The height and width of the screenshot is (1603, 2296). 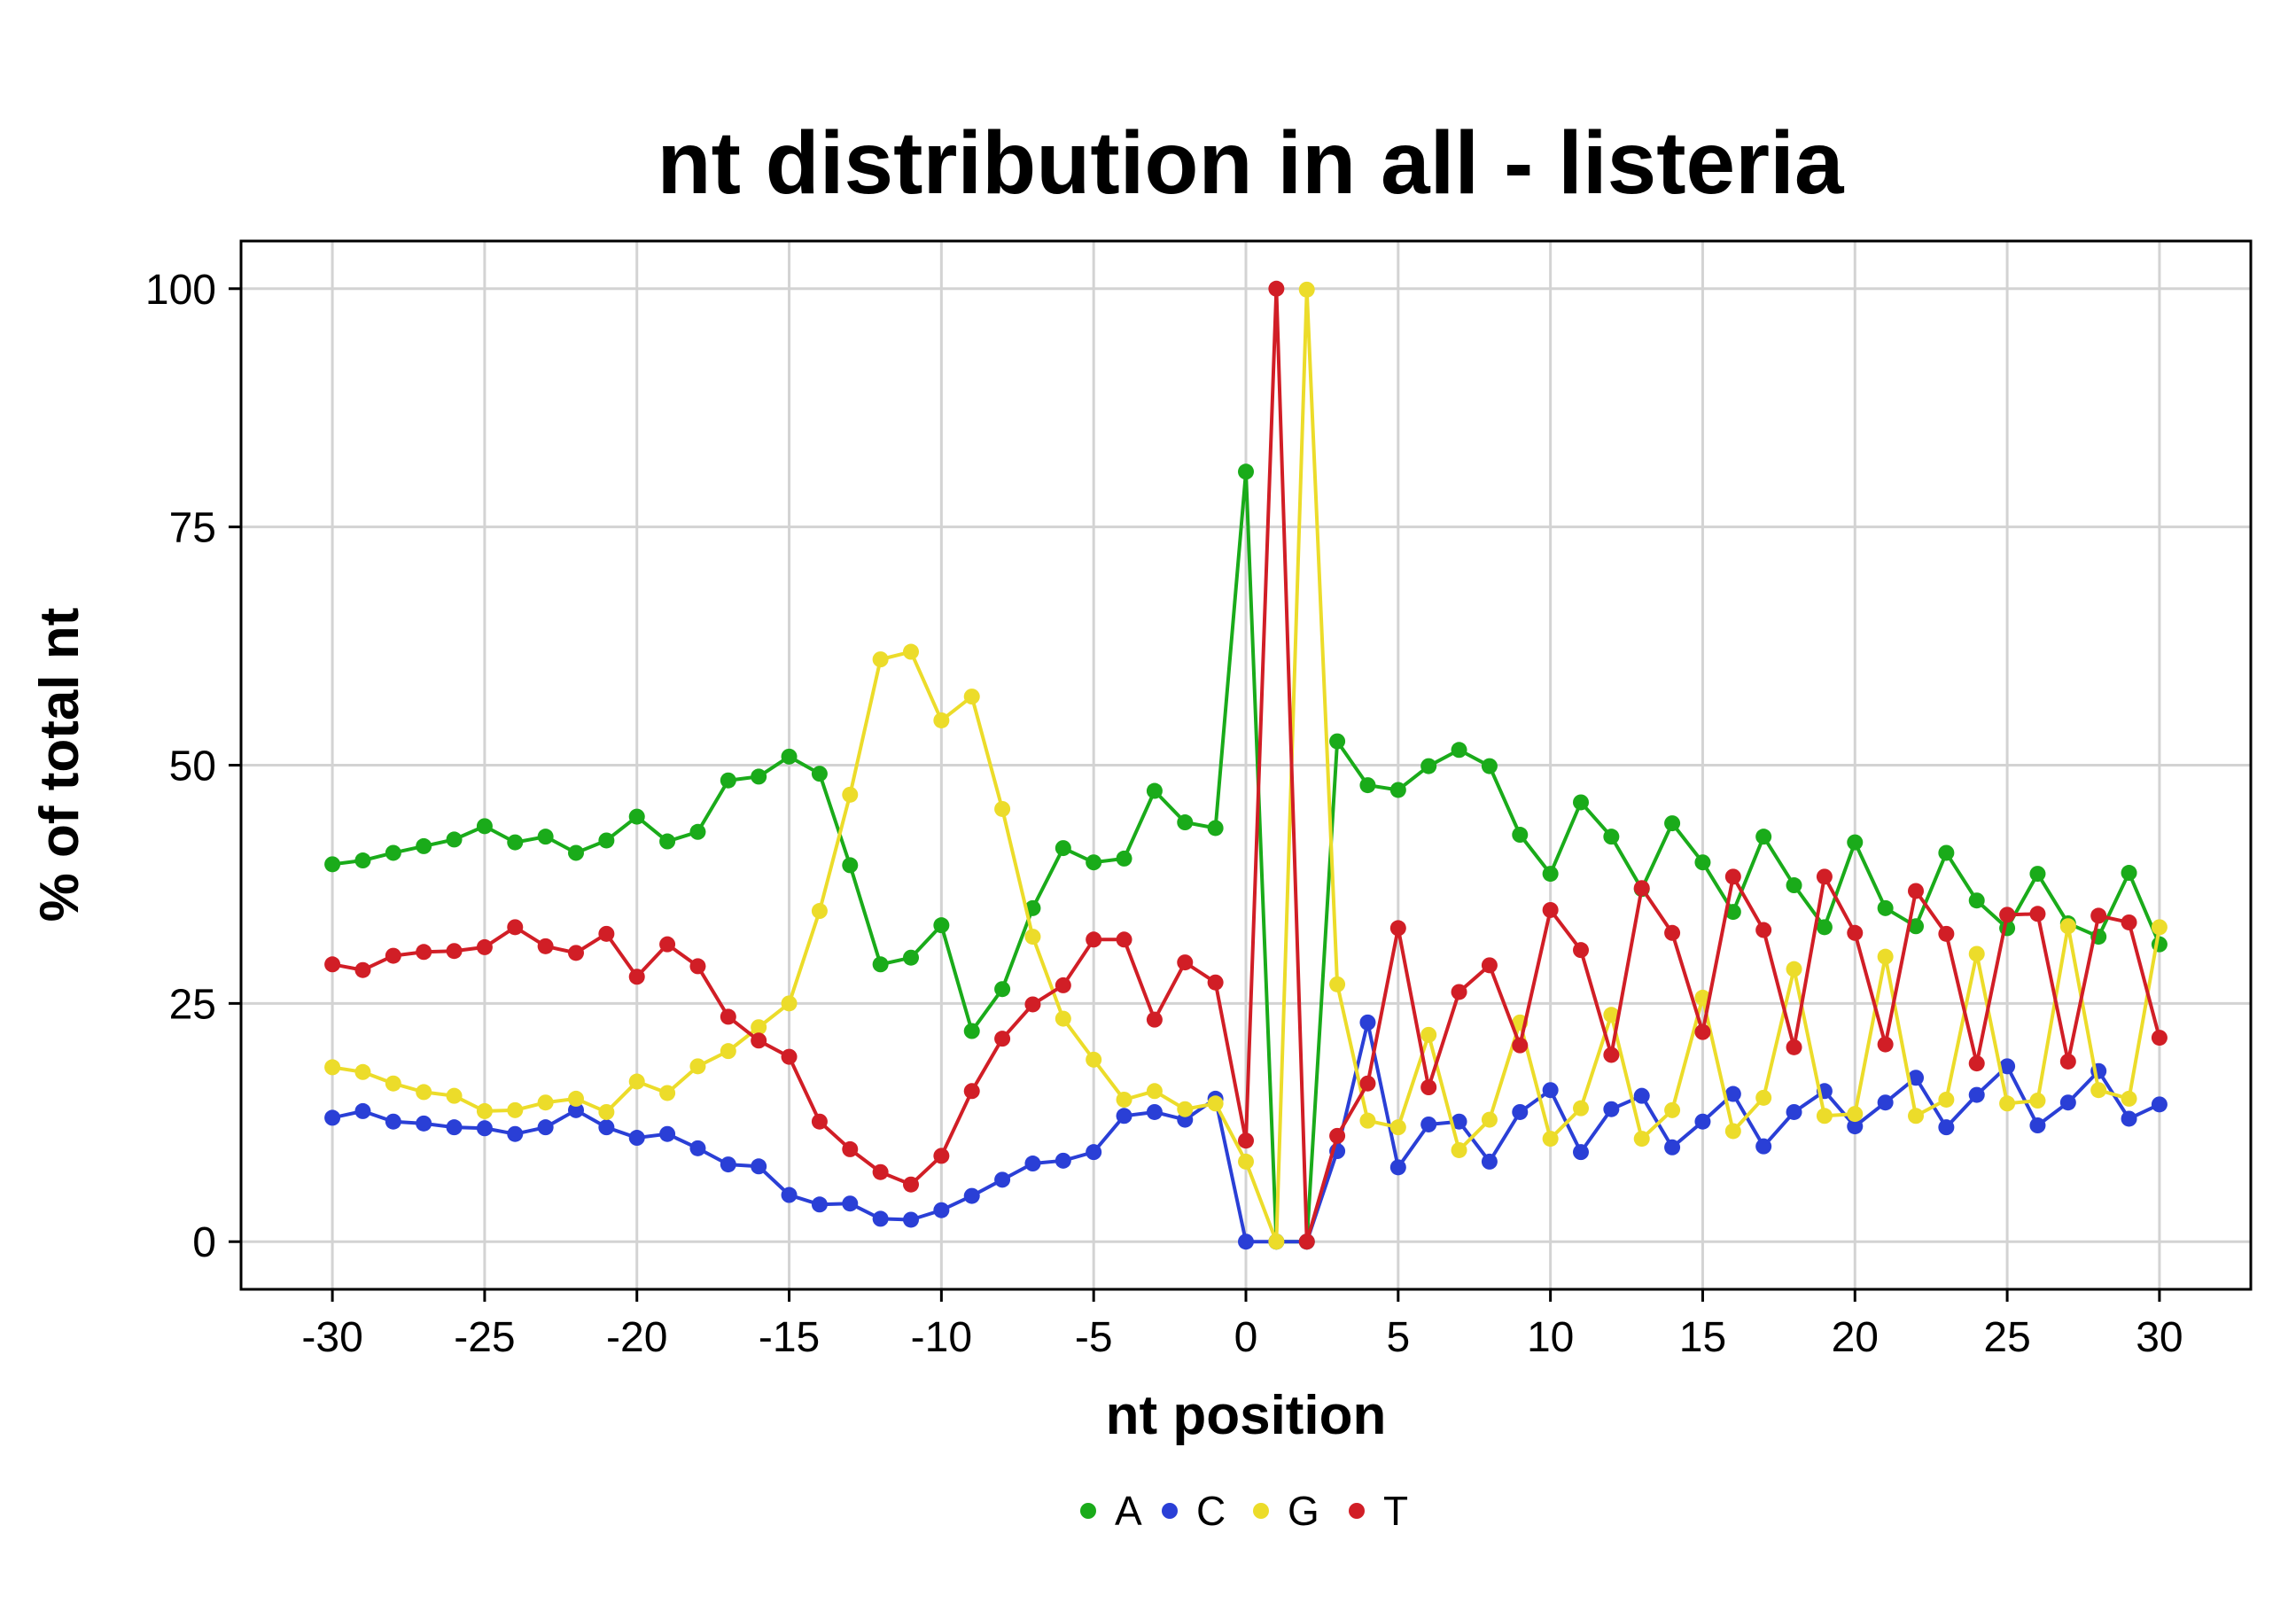 I want to click on legend-marker-T, so click(x=1357, y=1511).